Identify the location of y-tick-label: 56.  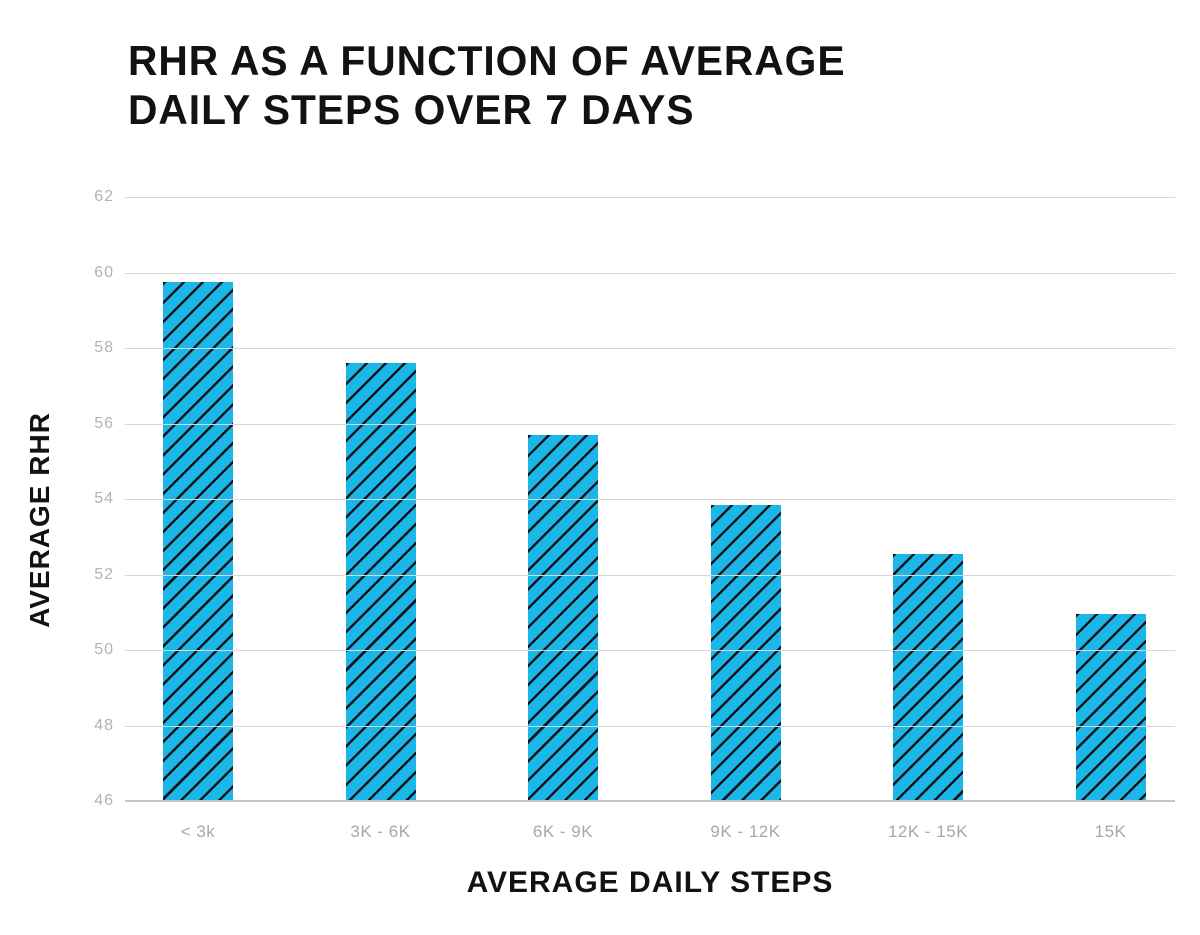
(104, 423).